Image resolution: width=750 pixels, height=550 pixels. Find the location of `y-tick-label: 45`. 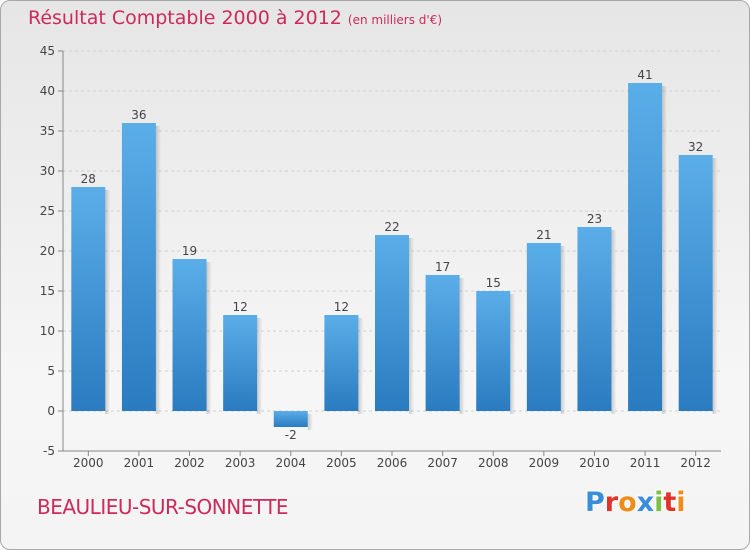

y-tick-label: 45 is located at coordinates (47, 51).